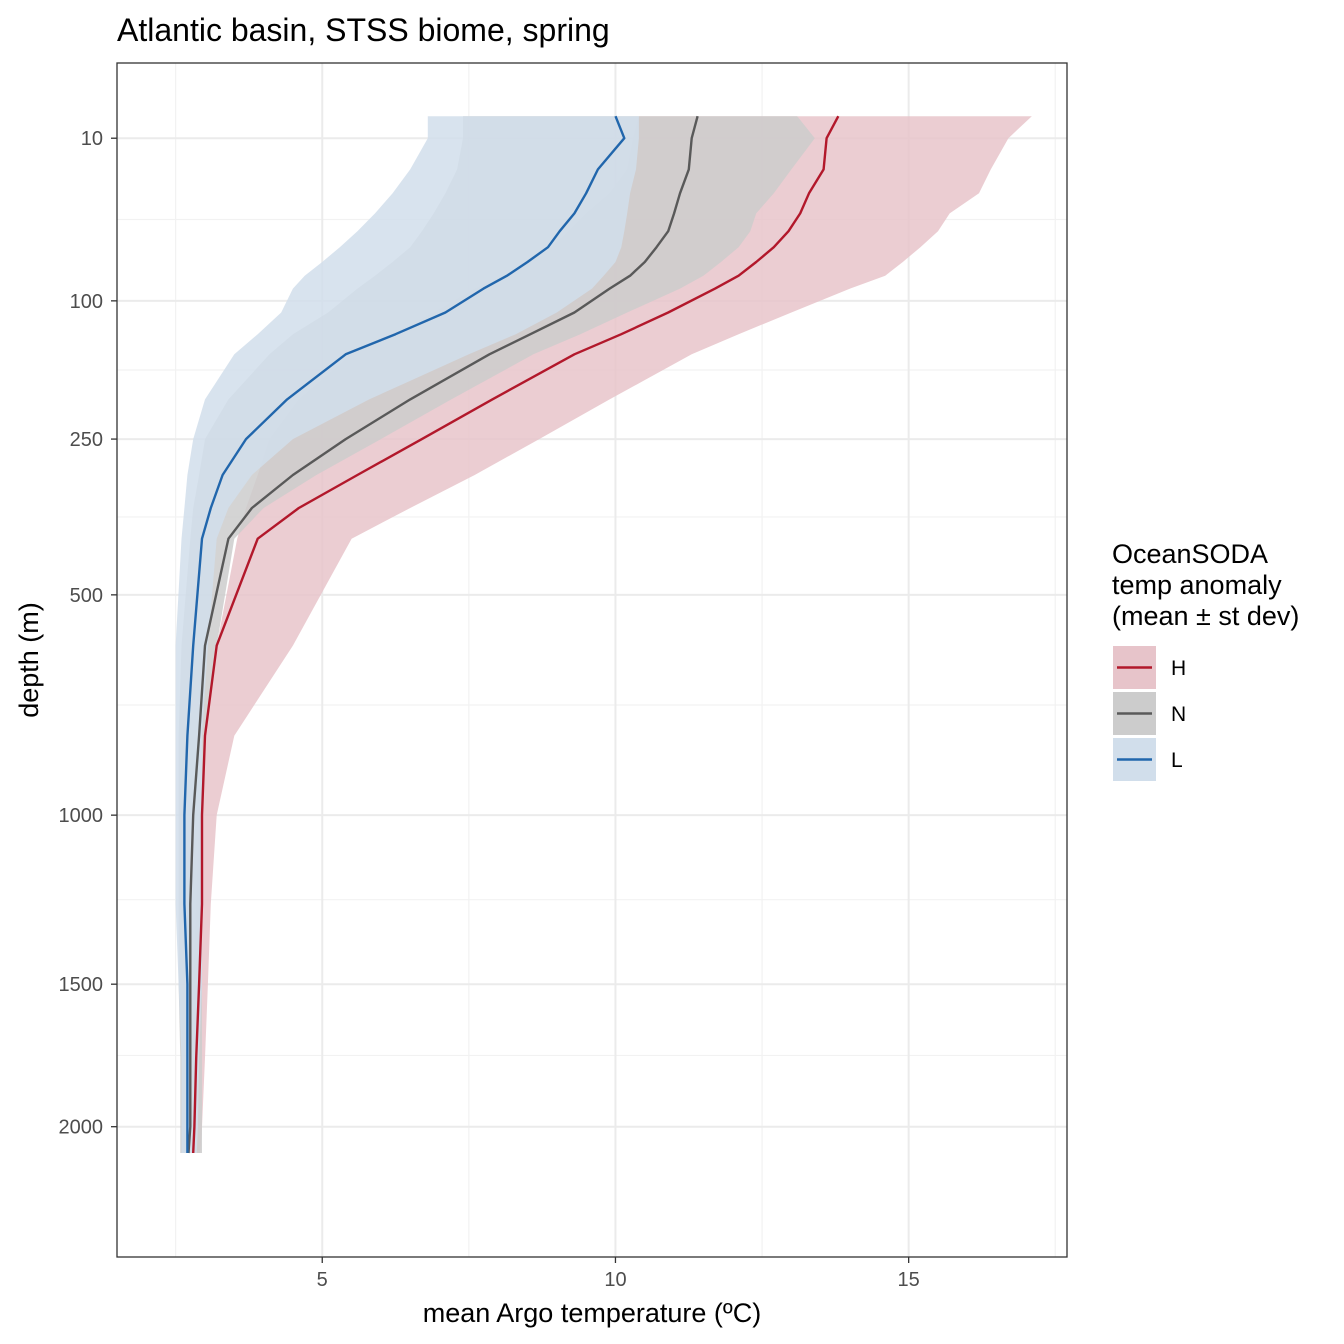 The height and width of the screenshot is (1344, 1344). Describe the element at coordinates (1178, 714) in the screenshot. I see `legend-label-n: N` at that location.